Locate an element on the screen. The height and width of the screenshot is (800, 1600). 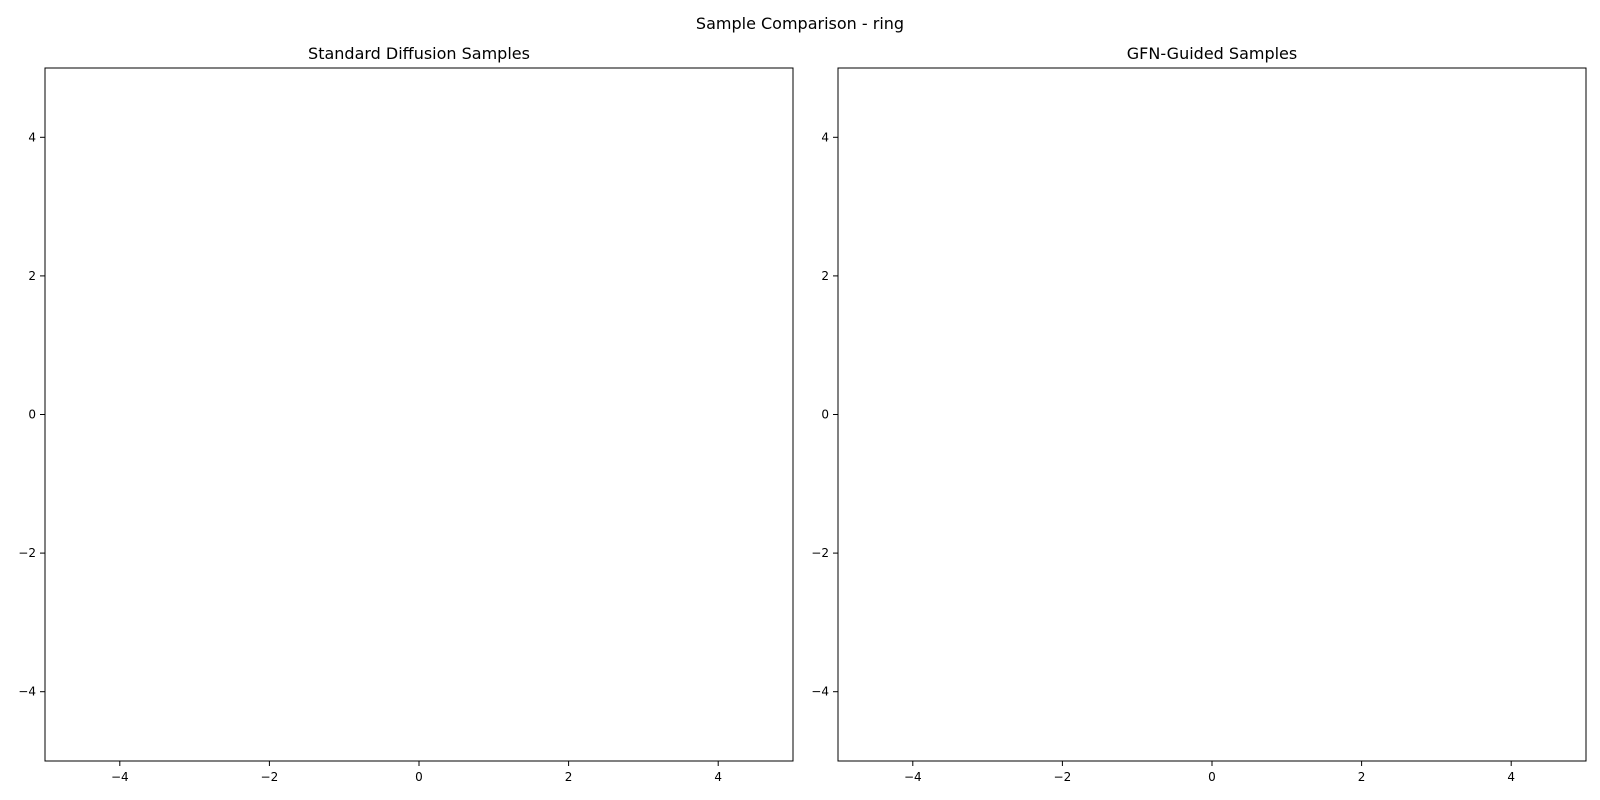
figure-suptitle: Sample Comparison - ring is located at coordinates (800, 23).